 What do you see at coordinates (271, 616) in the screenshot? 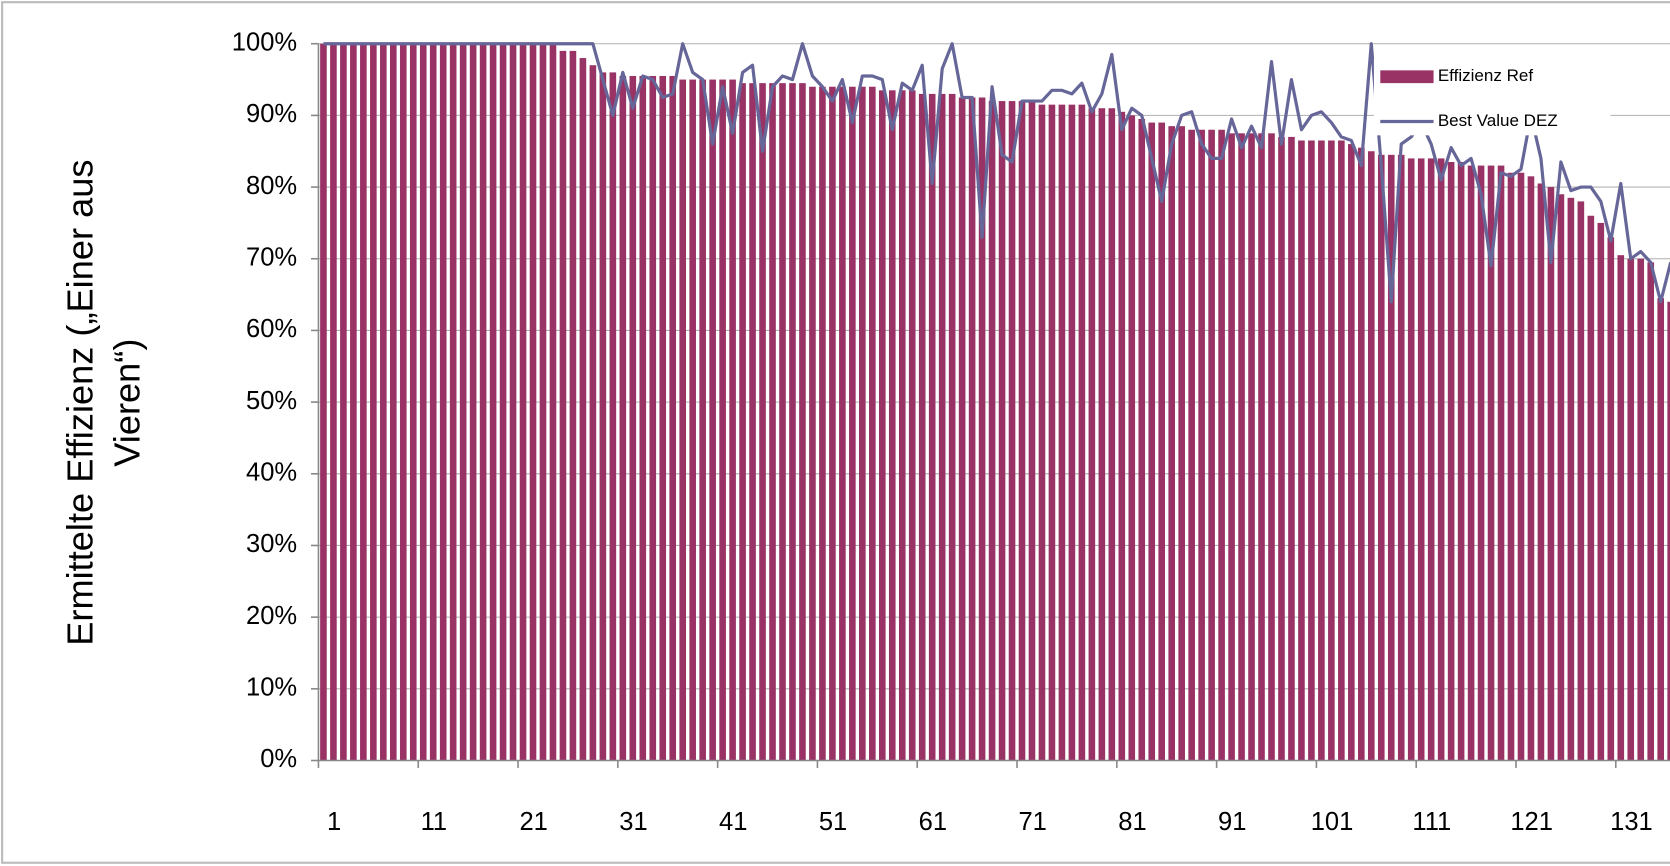
I see `y-tick-label: 20%` at bounding box center [271, 616].